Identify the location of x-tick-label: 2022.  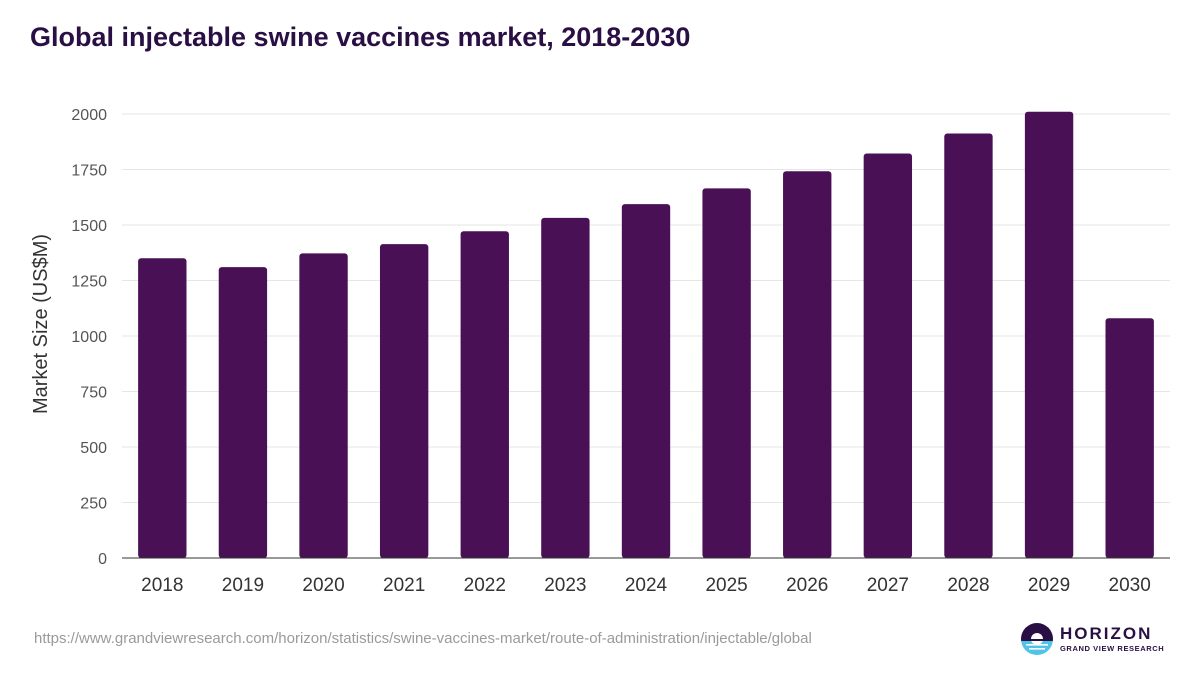
(485, 585).